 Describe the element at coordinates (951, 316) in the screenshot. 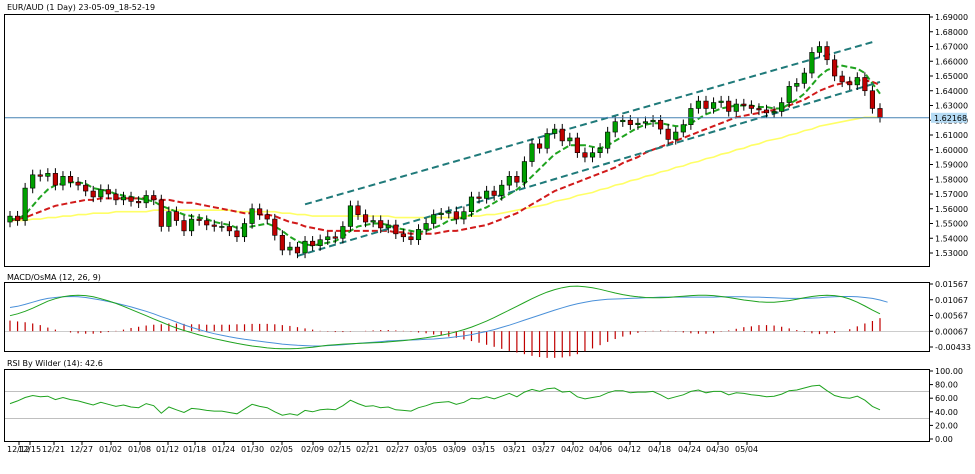

I see `macd-tick-label: 0.00567` at that location.